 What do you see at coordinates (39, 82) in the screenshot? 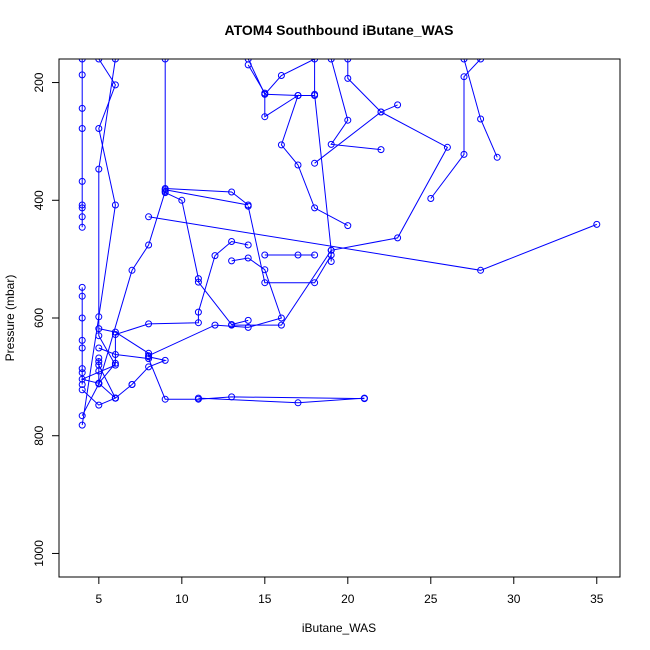
I see `y-tick-label: 200` at bounding box center [39, 82].